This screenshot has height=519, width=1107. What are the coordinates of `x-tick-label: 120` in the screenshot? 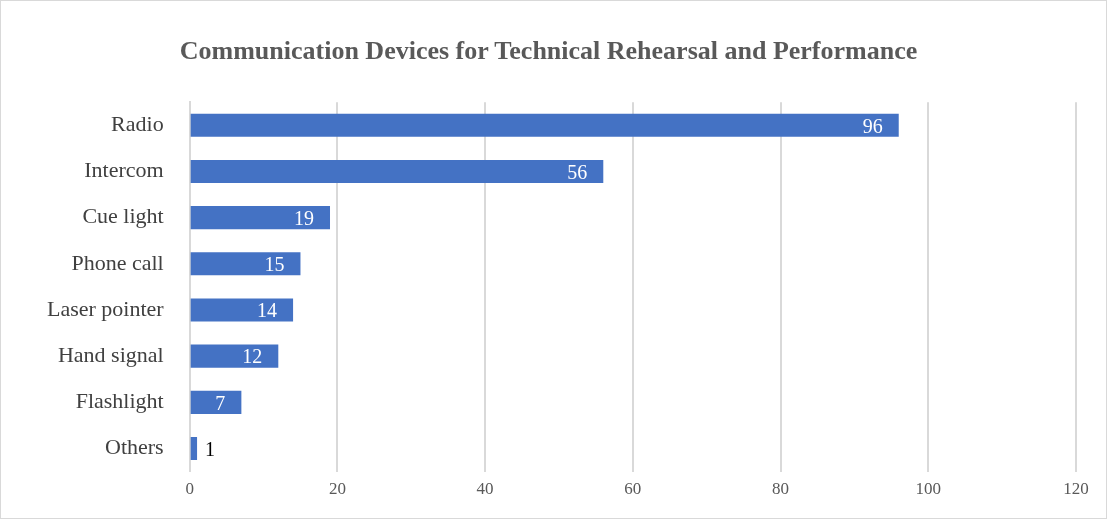 It's located at (1076, 489).